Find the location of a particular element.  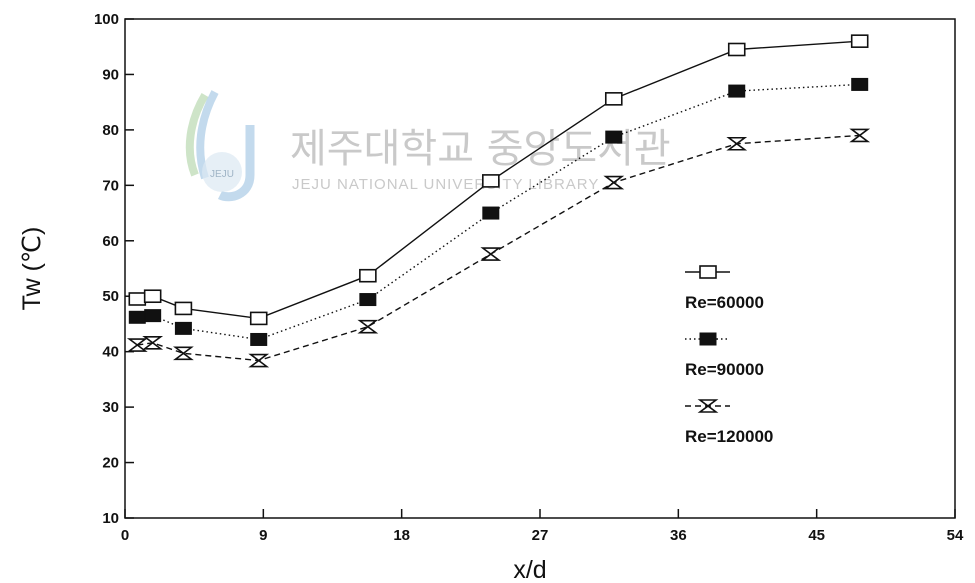

watermark-english: JEJU NATIONAL UNIVERSITY LIBRARY is located at coordinates (445, 184).